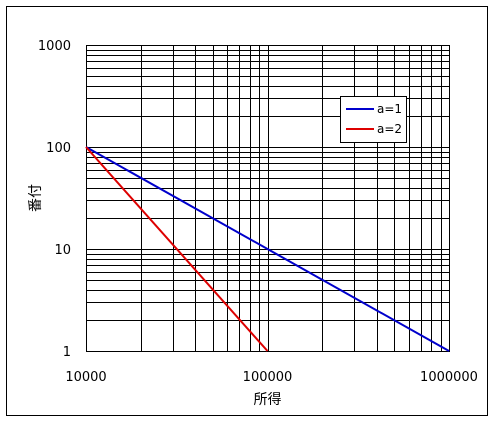 The height and width of the screenshot is (422, 496). Describe the element at coordinates (62, 250) in the screenshot. I see `y-tick-label: 10` at that location.